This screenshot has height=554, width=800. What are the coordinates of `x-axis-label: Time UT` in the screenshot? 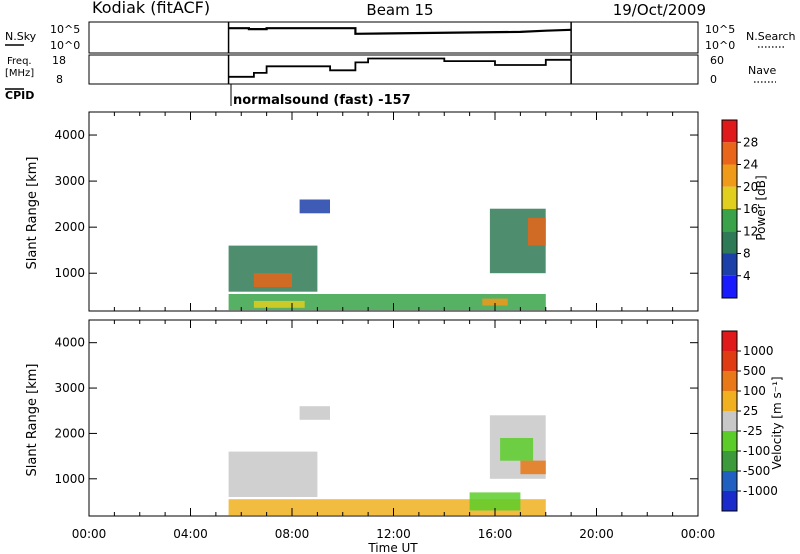 It's located at (392, 547).